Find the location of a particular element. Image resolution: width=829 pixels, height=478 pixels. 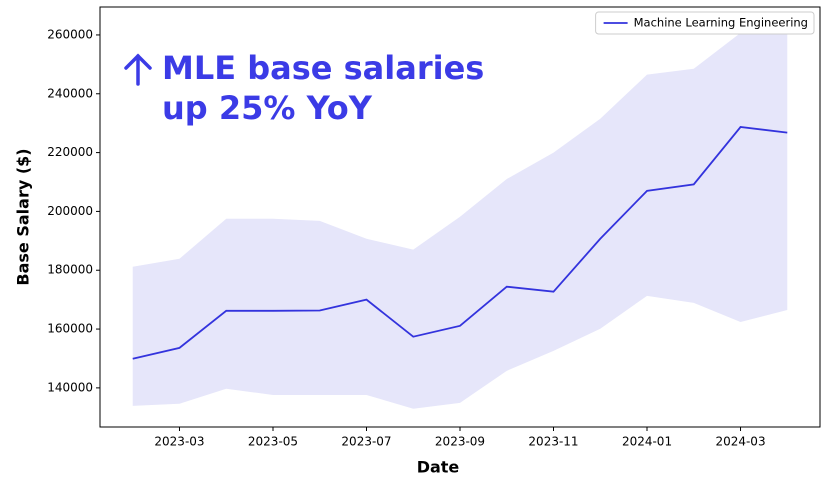

legend-box is located at coordinates (705, 23).